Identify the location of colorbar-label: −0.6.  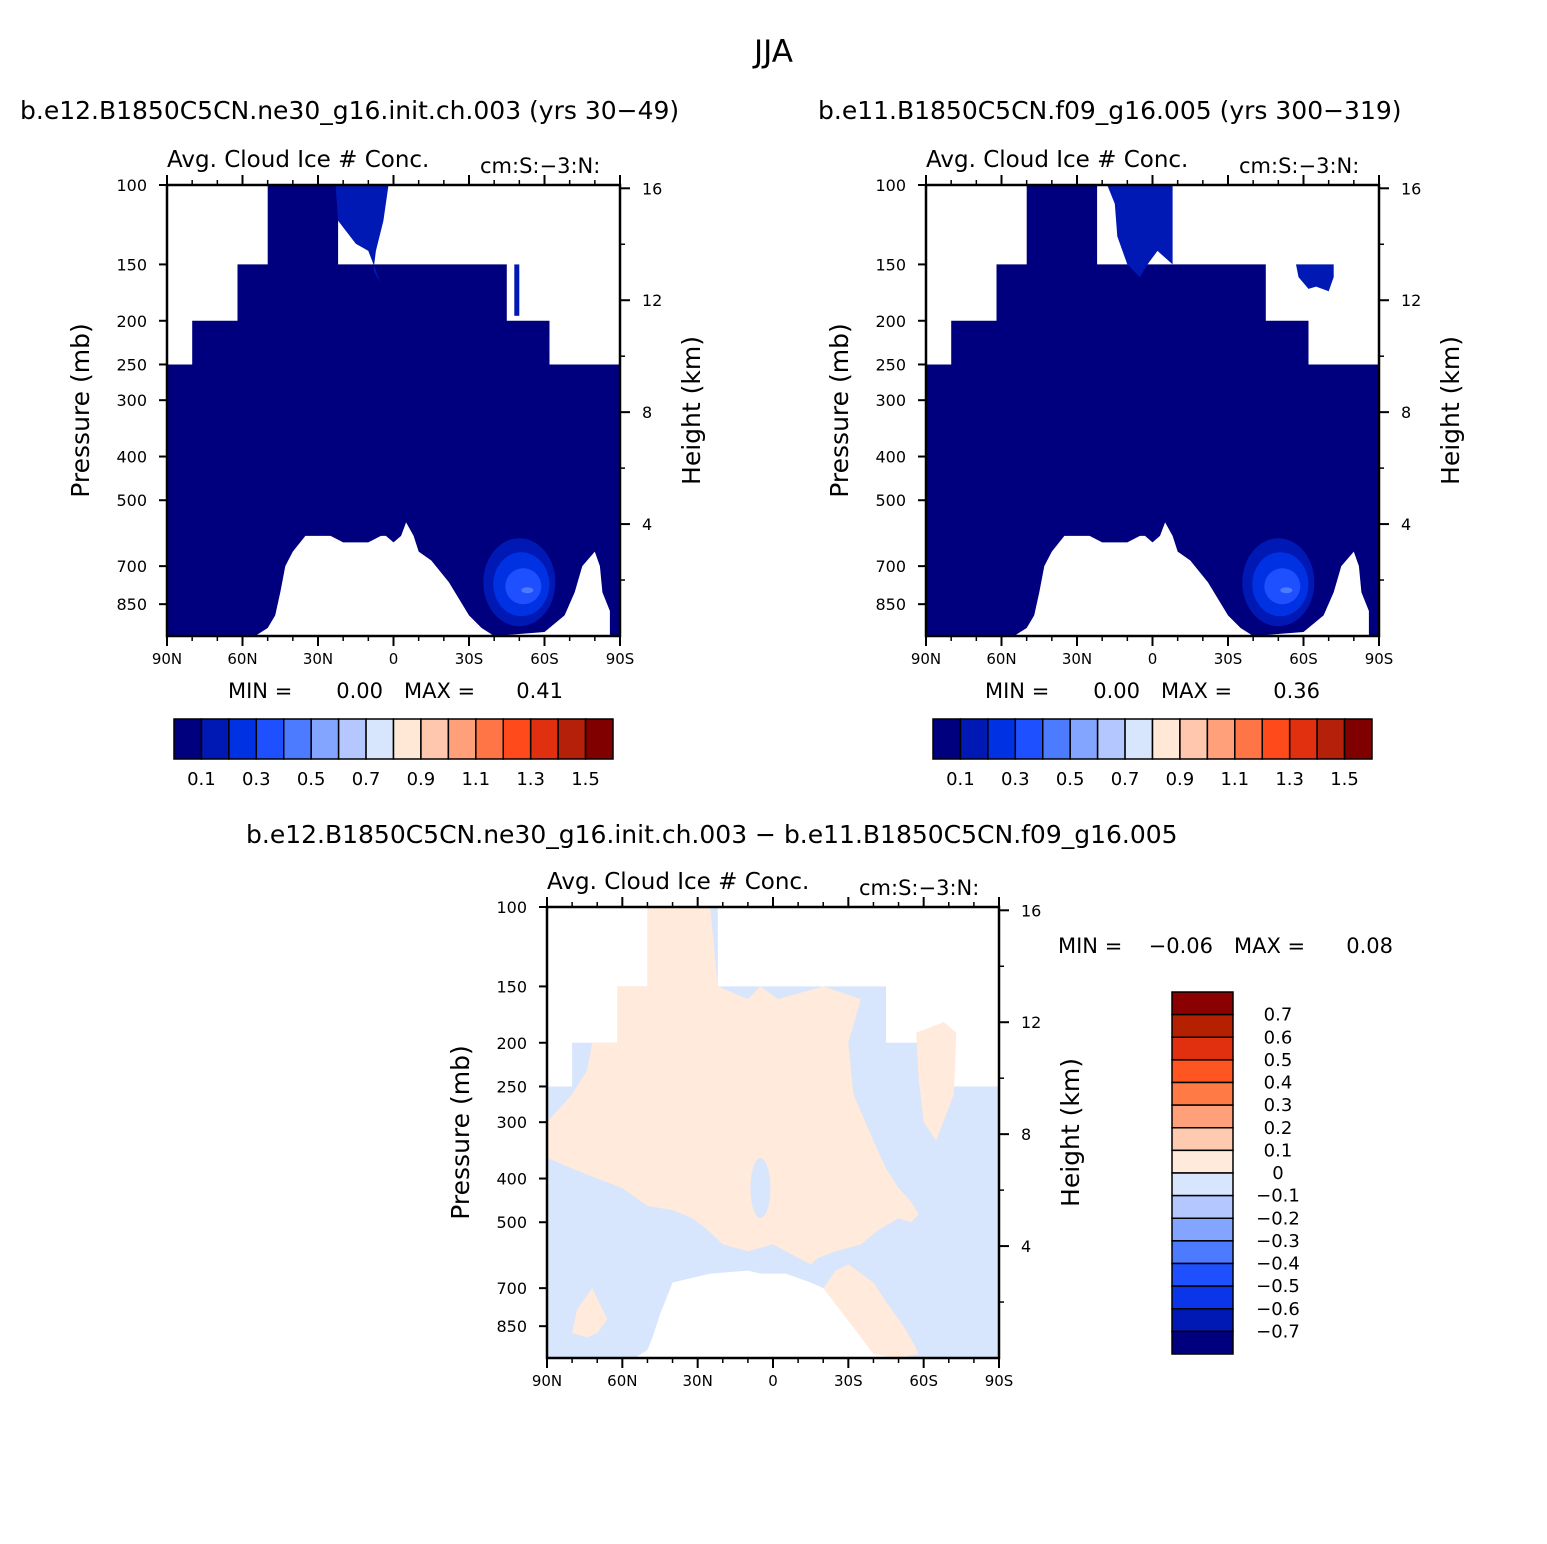
(1278, 1309).